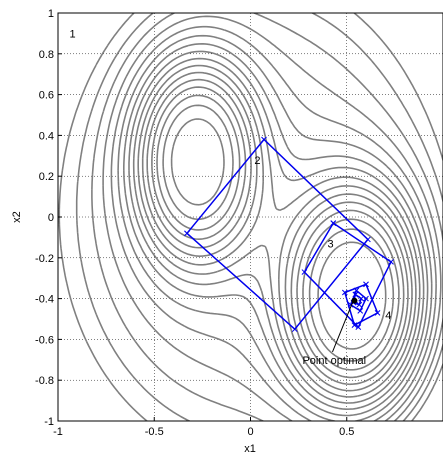  What do you see at coordinates (51, 14) in the screenshot?
I see `y-tick-label-10: 1` at bounding box center [51, 14].